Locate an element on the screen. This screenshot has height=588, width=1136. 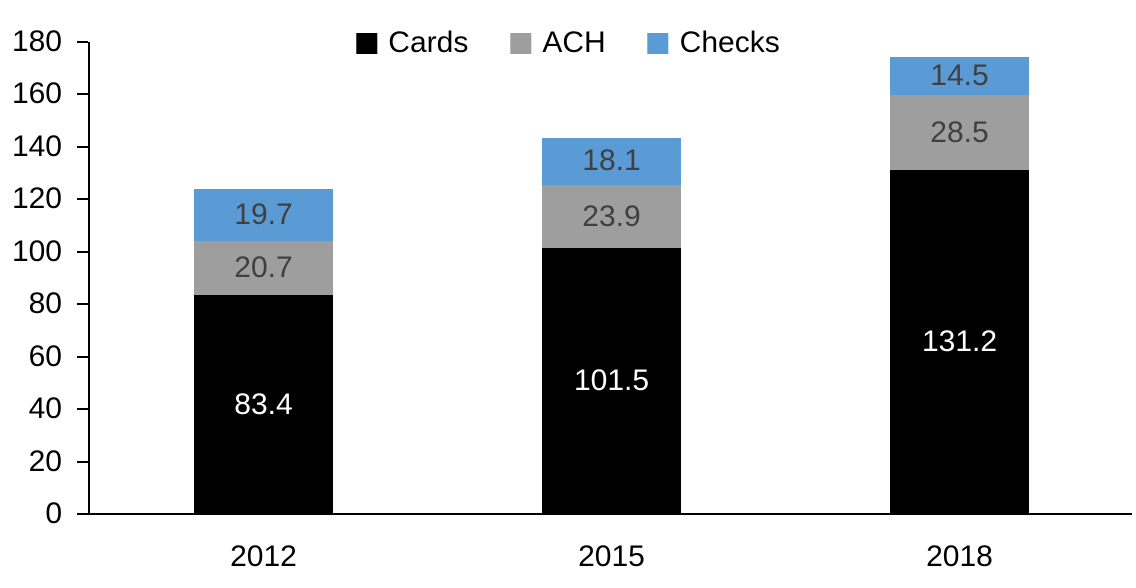
bar-segment-checks: 14.5 is located at coordinates (959, 76).